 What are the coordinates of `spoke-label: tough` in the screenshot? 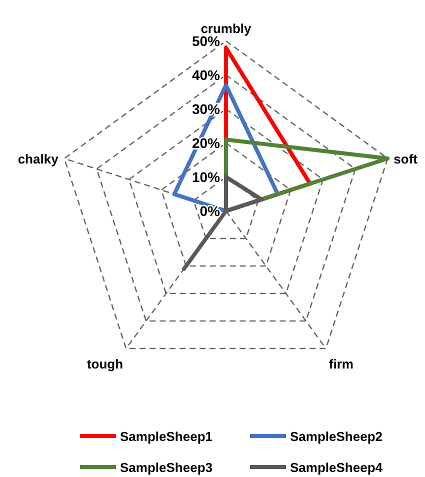 It's located at (105, 364).